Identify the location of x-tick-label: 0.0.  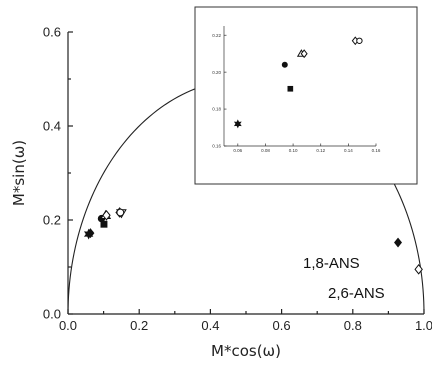
(68, 325).